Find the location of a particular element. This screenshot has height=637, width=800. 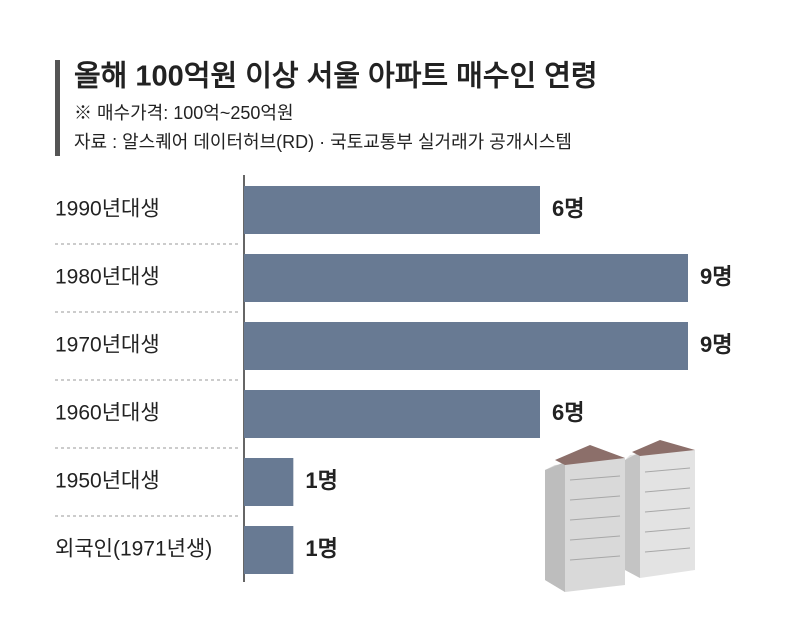

category-label: 1950년대생 is located at coordinates (107, 481).